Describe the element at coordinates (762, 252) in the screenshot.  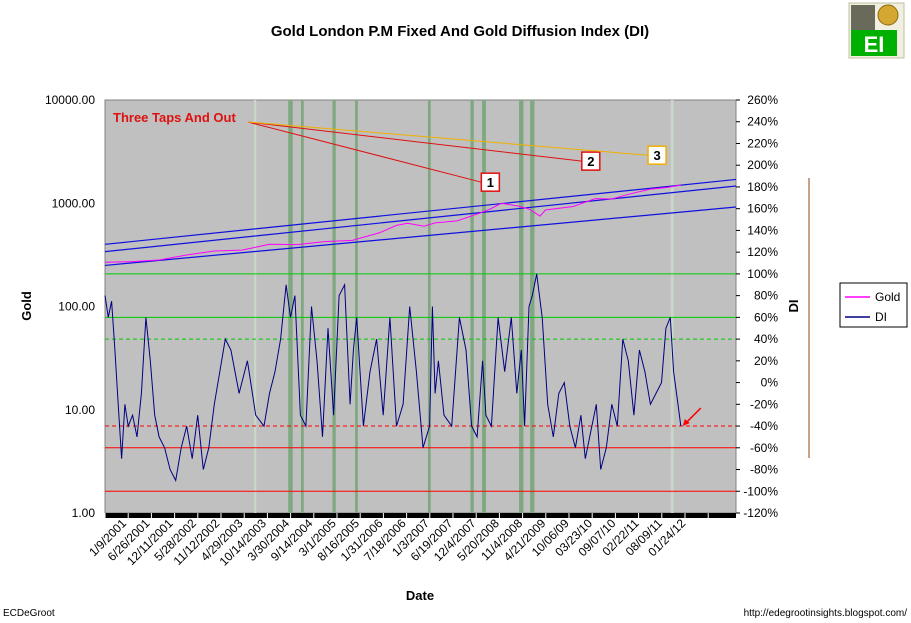
I see `y-right-tick-label: 120%` at that location.